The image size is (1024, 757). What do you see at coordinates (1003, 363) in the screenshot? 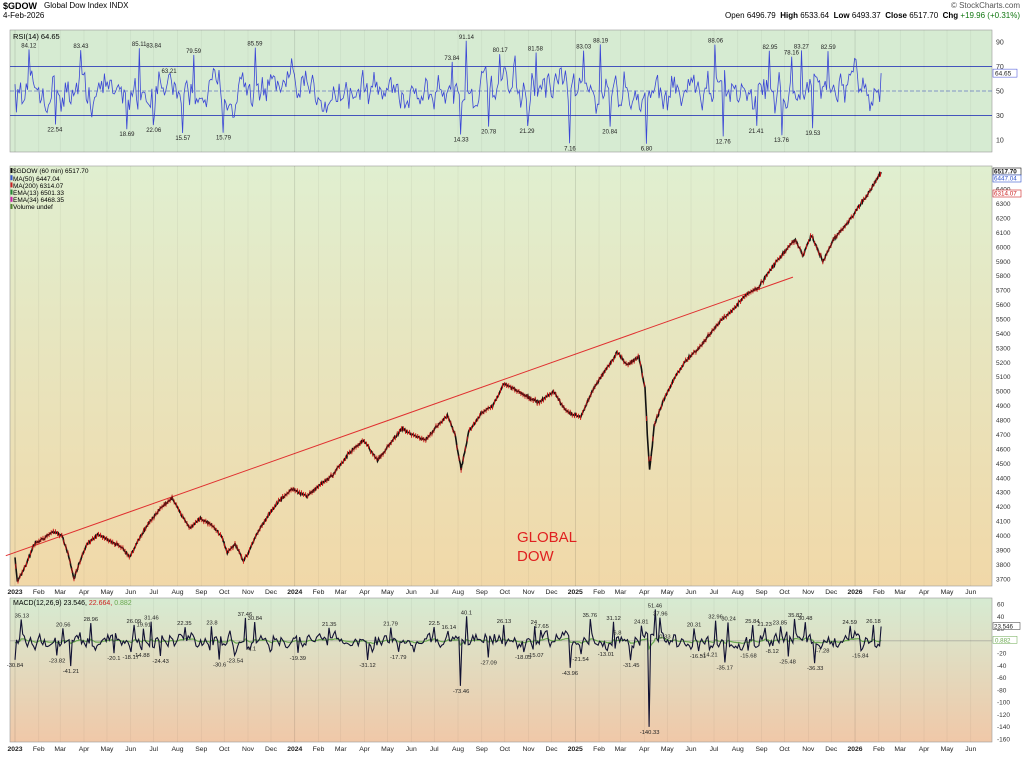
I see `price-tick-5200: 5200` at bounding box center [1003, 363].